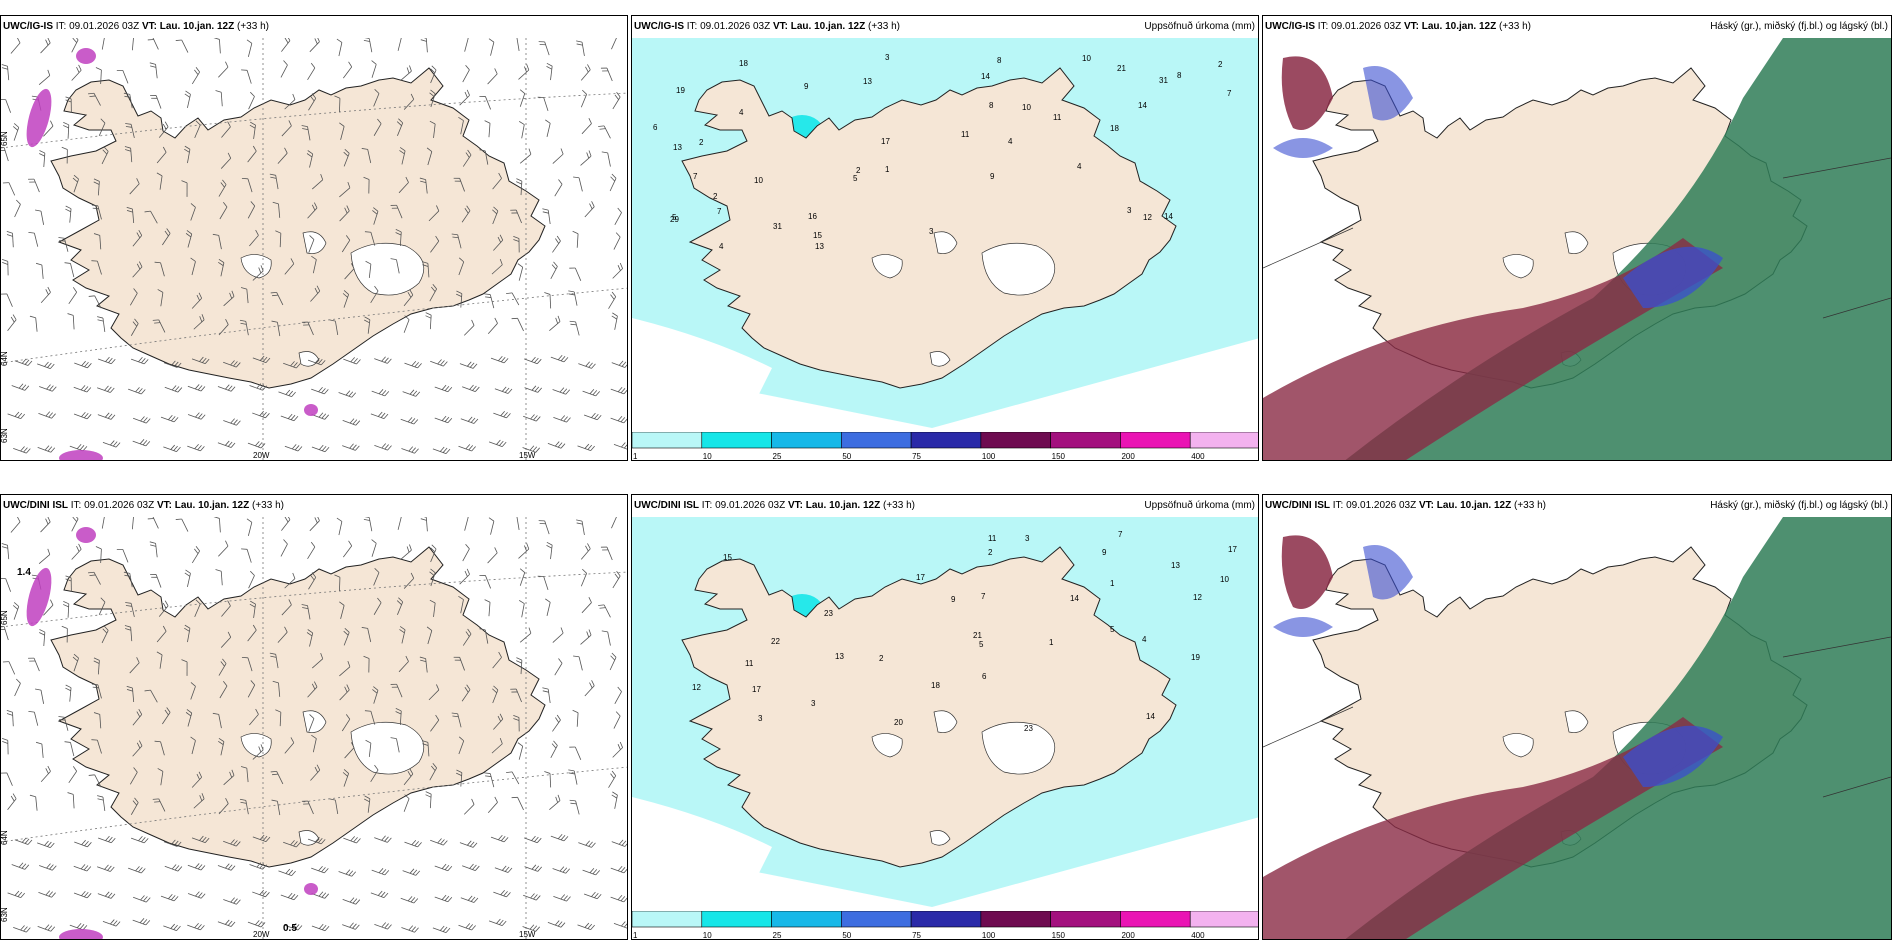 The height and width of the screenshot is (950, 1900). Describe the element at coordinates (775, 641) in the screenshot. I see `precip-value: 22` at that location.